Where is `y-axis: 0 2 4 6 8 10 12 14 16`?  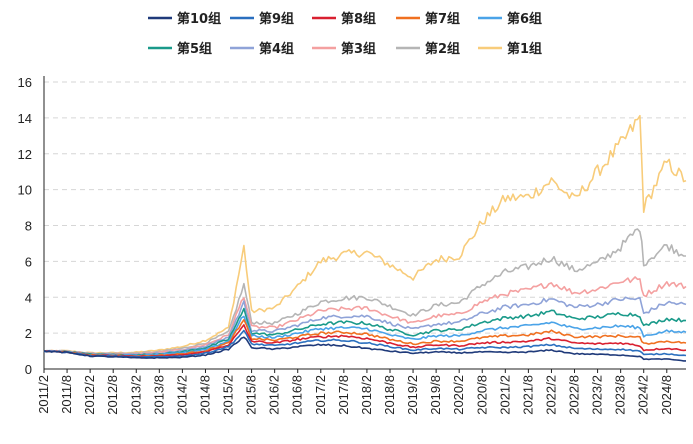 y-axis: 0 2 4 6 8 10 12 14 16 is located at coordinates (31, 226).